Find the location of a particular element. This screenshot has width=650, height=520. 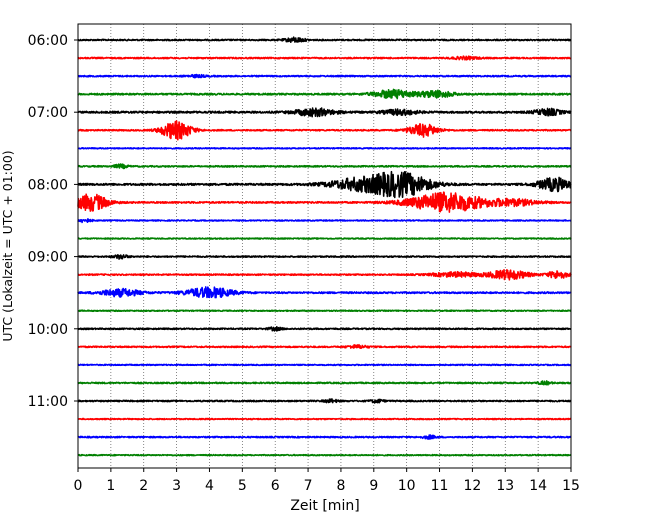

x-tick-label: 8 is located at coordinates (340, 486).